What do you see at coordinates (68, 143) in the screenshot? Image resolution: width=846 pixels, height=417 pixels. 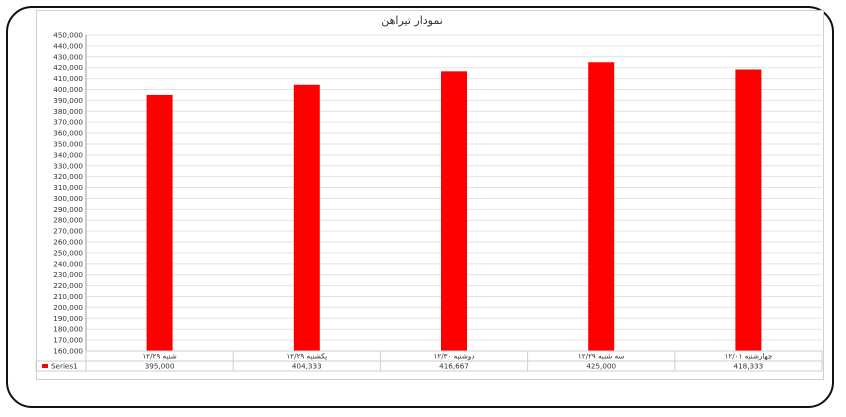 I see `y-tick-label: 350,000` at bounding box center [68, 143].